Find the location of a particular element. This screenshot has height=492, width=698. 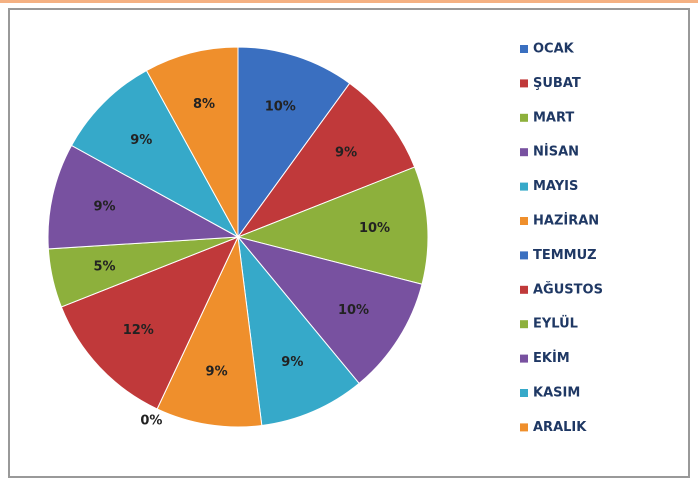

data-label: 8% is located at coordinates (204, 104).